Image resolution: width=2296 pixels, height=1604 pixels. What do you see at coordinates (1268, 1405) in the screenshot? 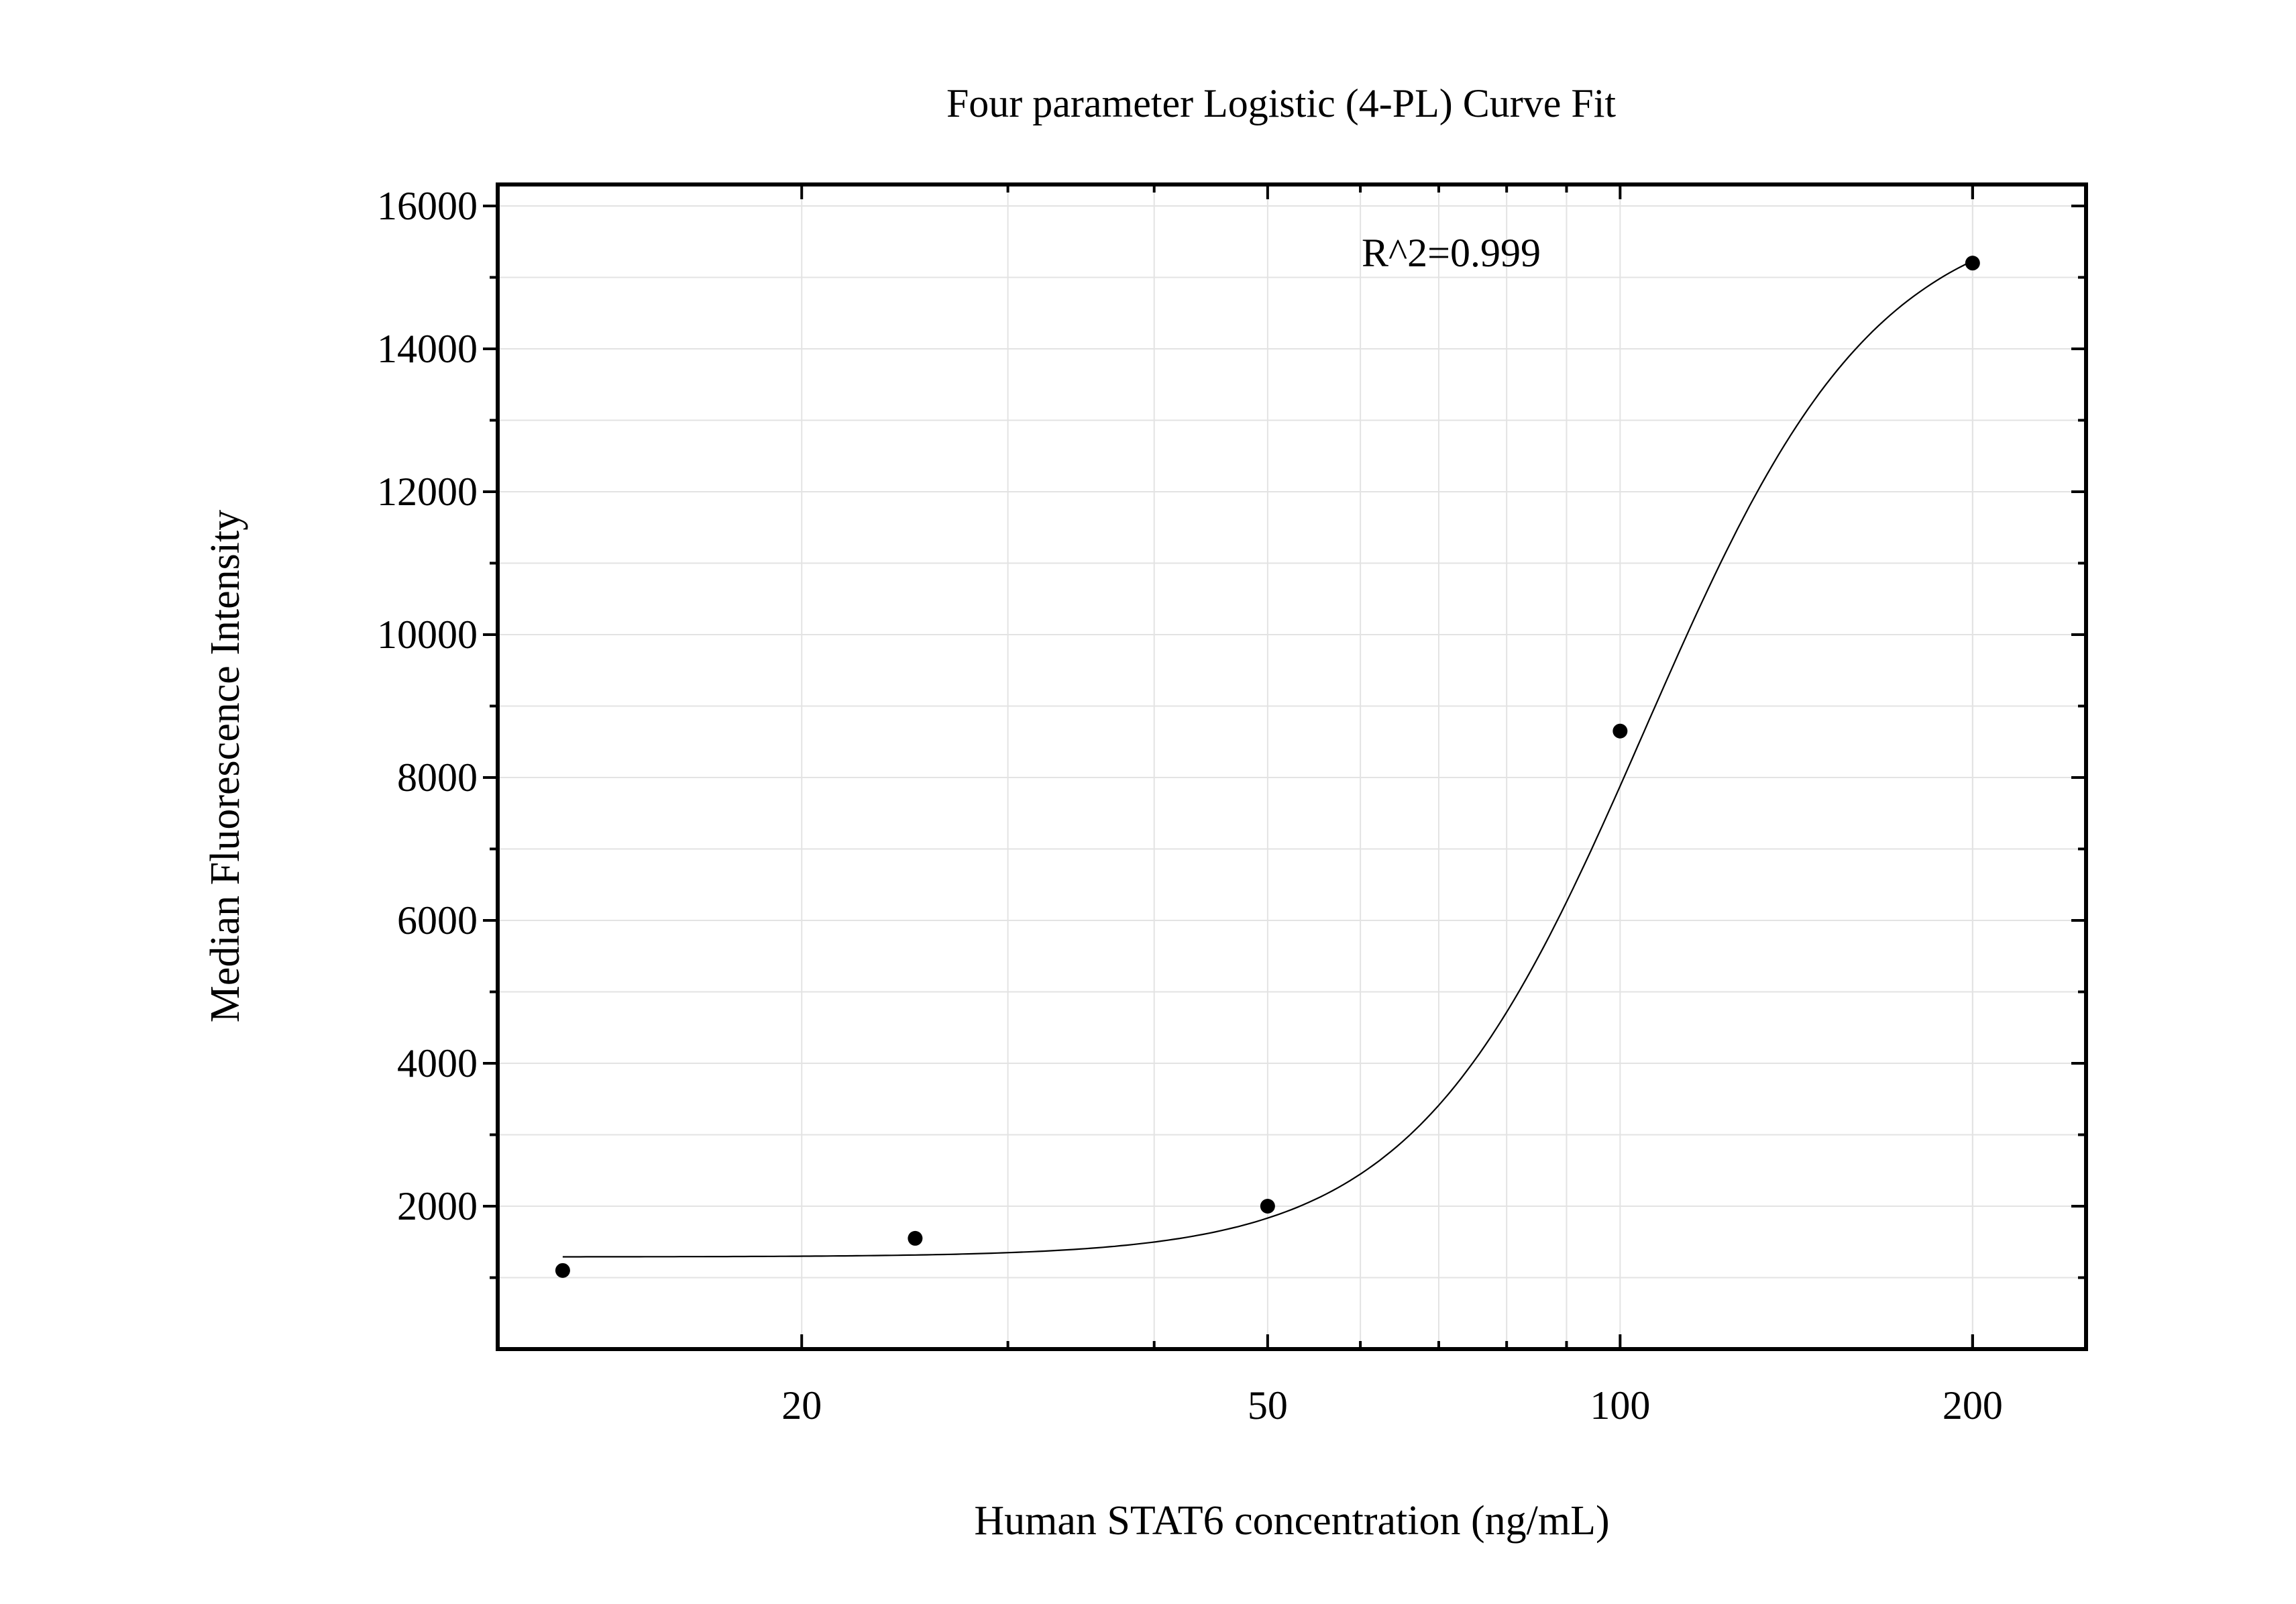
I see `x-tick-label: 50` at bounding box center [1268, 1405].